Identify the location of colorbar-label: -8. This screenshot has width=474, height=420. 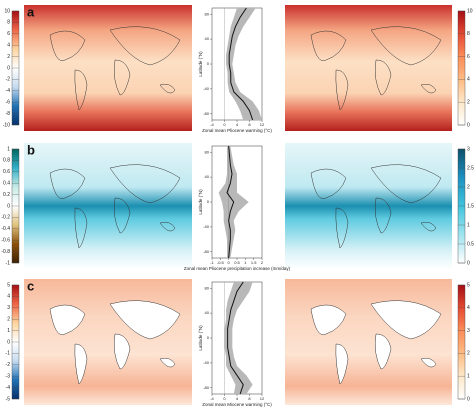
(8, 114).